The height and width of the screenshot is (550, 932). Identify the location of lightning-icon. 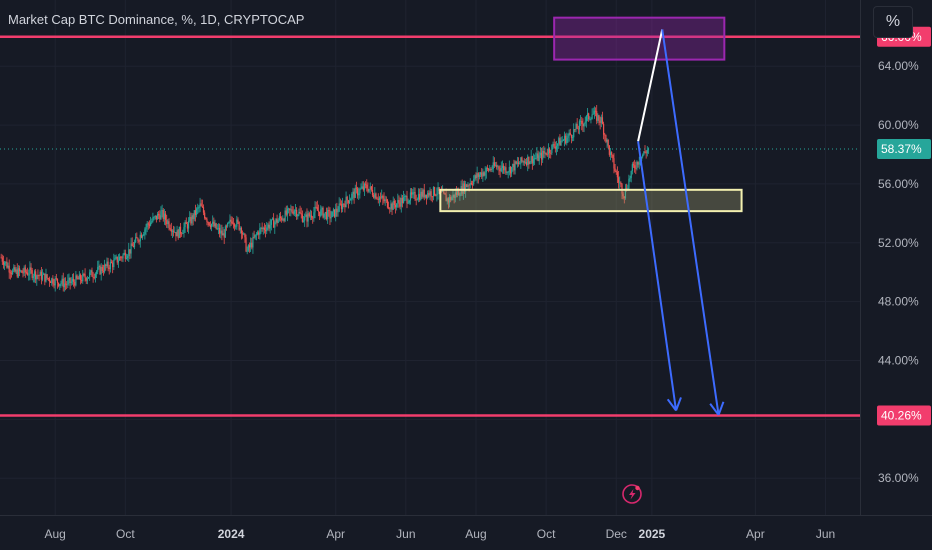
(632, 494).